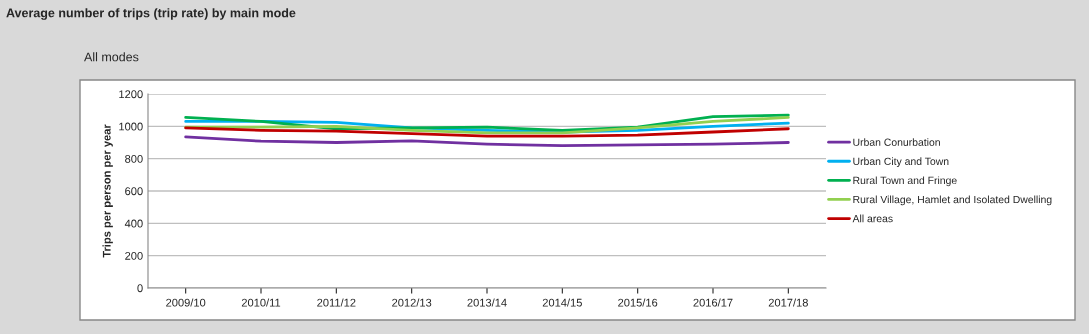  Describe the element at coordinates (901, 162) in the screenshot. I see `legend-label: Urban City and Town` at that location.